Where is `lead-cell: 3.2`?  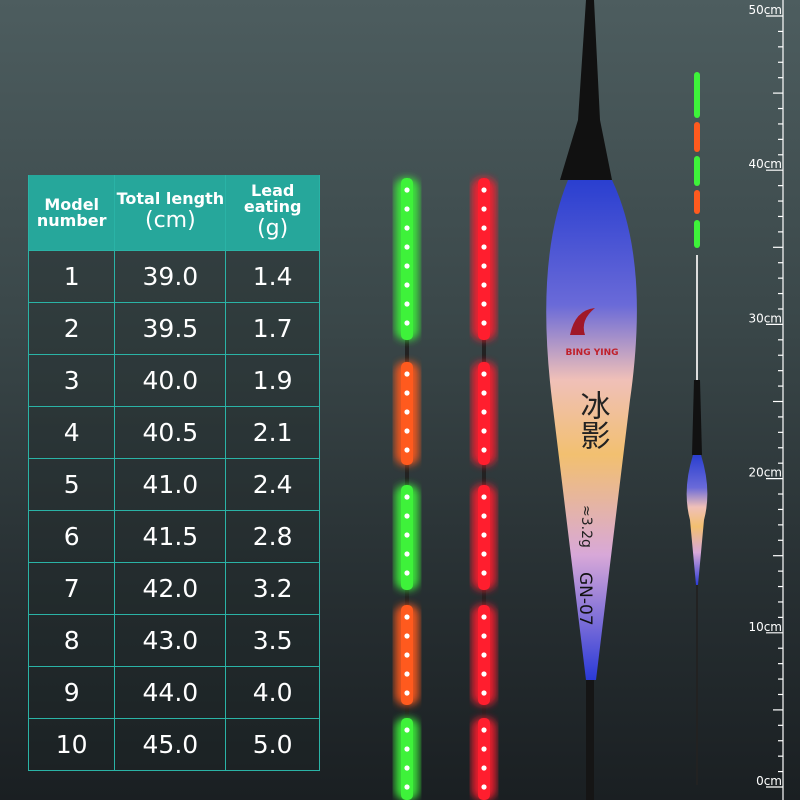 lead-cell: 3.2 is located at coordinates (272, 588).